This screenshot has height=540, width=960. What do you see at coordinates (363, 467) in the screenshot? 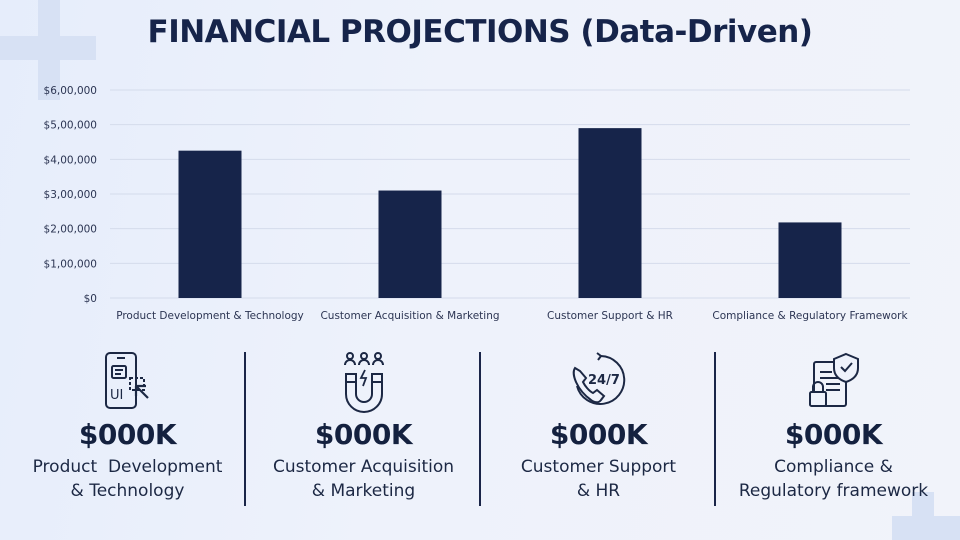
I see `card-label-line: Customer Acquisition` at bounding box center [363, 467].